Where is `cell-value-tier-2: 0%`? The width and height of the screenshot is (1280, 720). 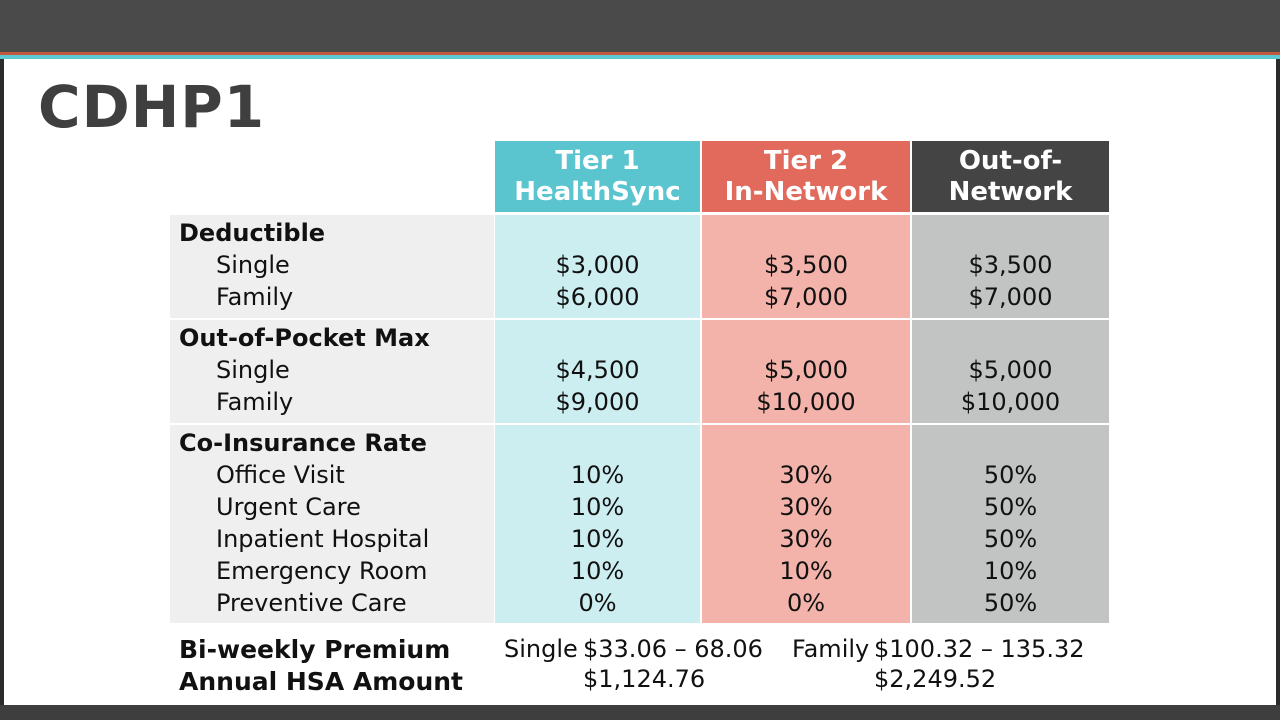 cell-value-tier-2: 0% is located at coordinates (806, 603).